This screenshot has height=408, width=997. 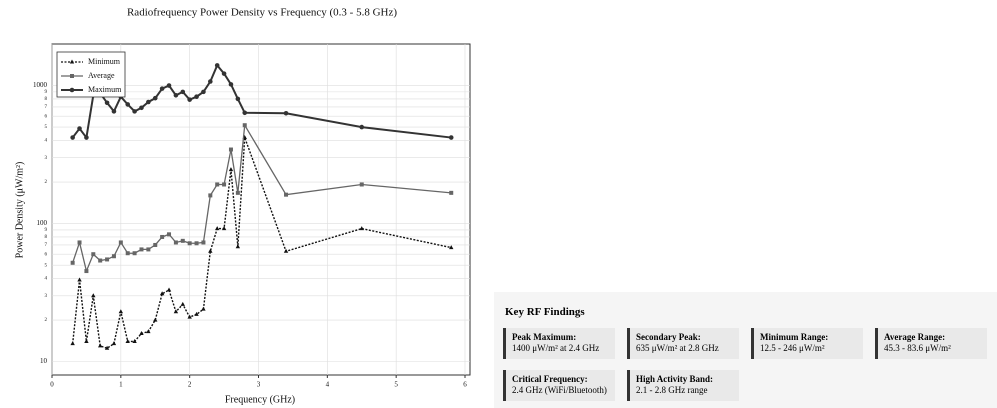 I want to click on x-tick-label: 4, so click(x=328, y=385).